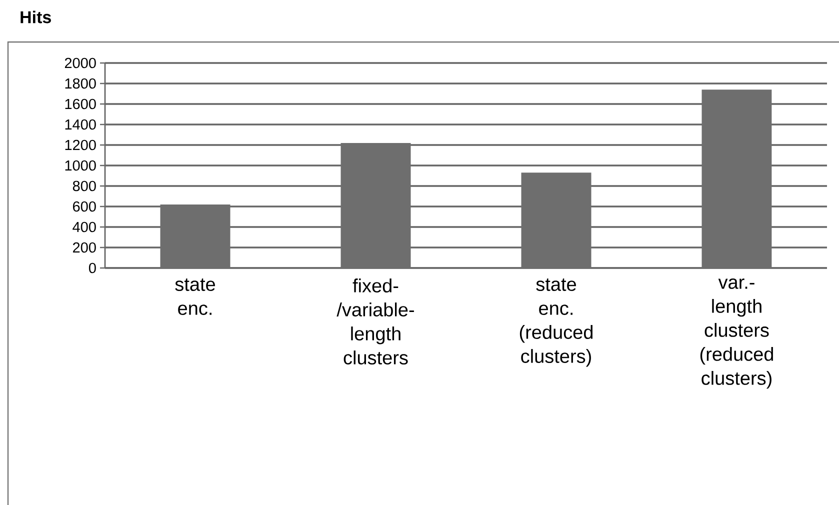 The height and width of the screenshot is (505, 839). Describe the element at coordinates (92, 268) in the screenshot. I see `y-tick-label: 0` at that location.